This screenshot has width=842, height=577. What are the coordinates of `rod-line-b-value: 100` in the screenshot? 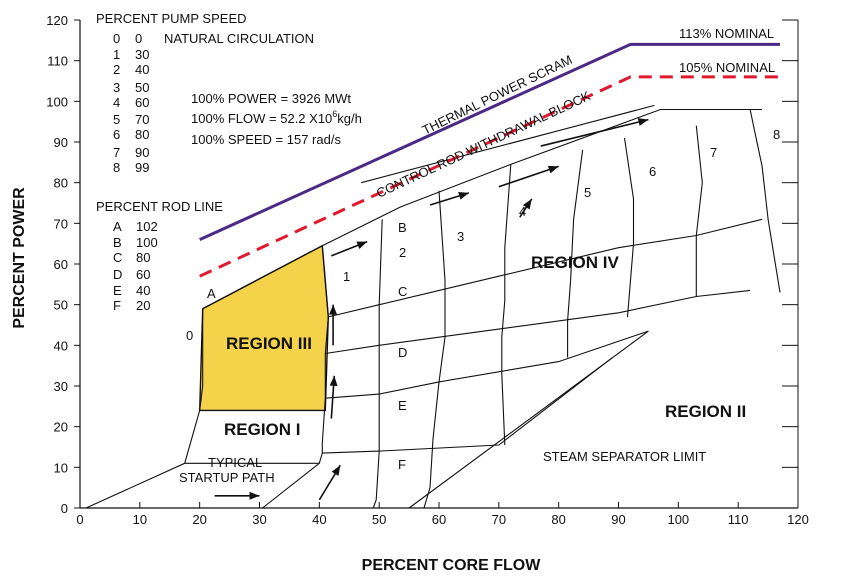 It's located at (147, 242).